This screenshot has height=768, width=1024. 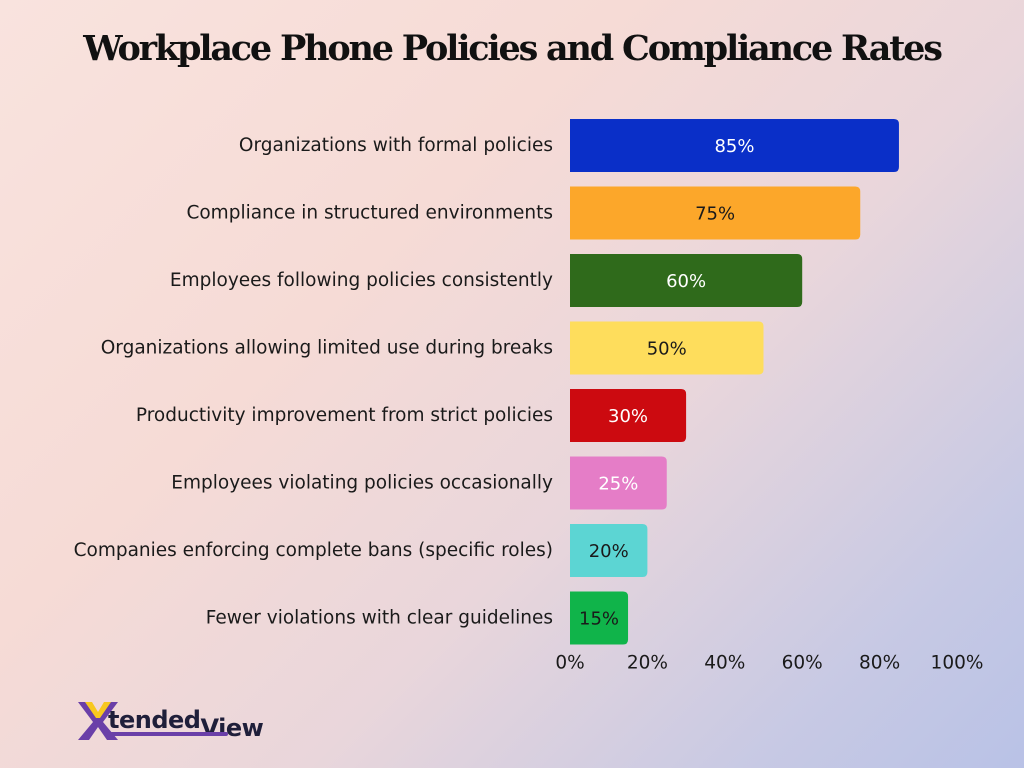 What do you see at coordinates (957, 663) in the screenshot?
I see `x-tick-label: 100%` at bounding box center [957, 663].